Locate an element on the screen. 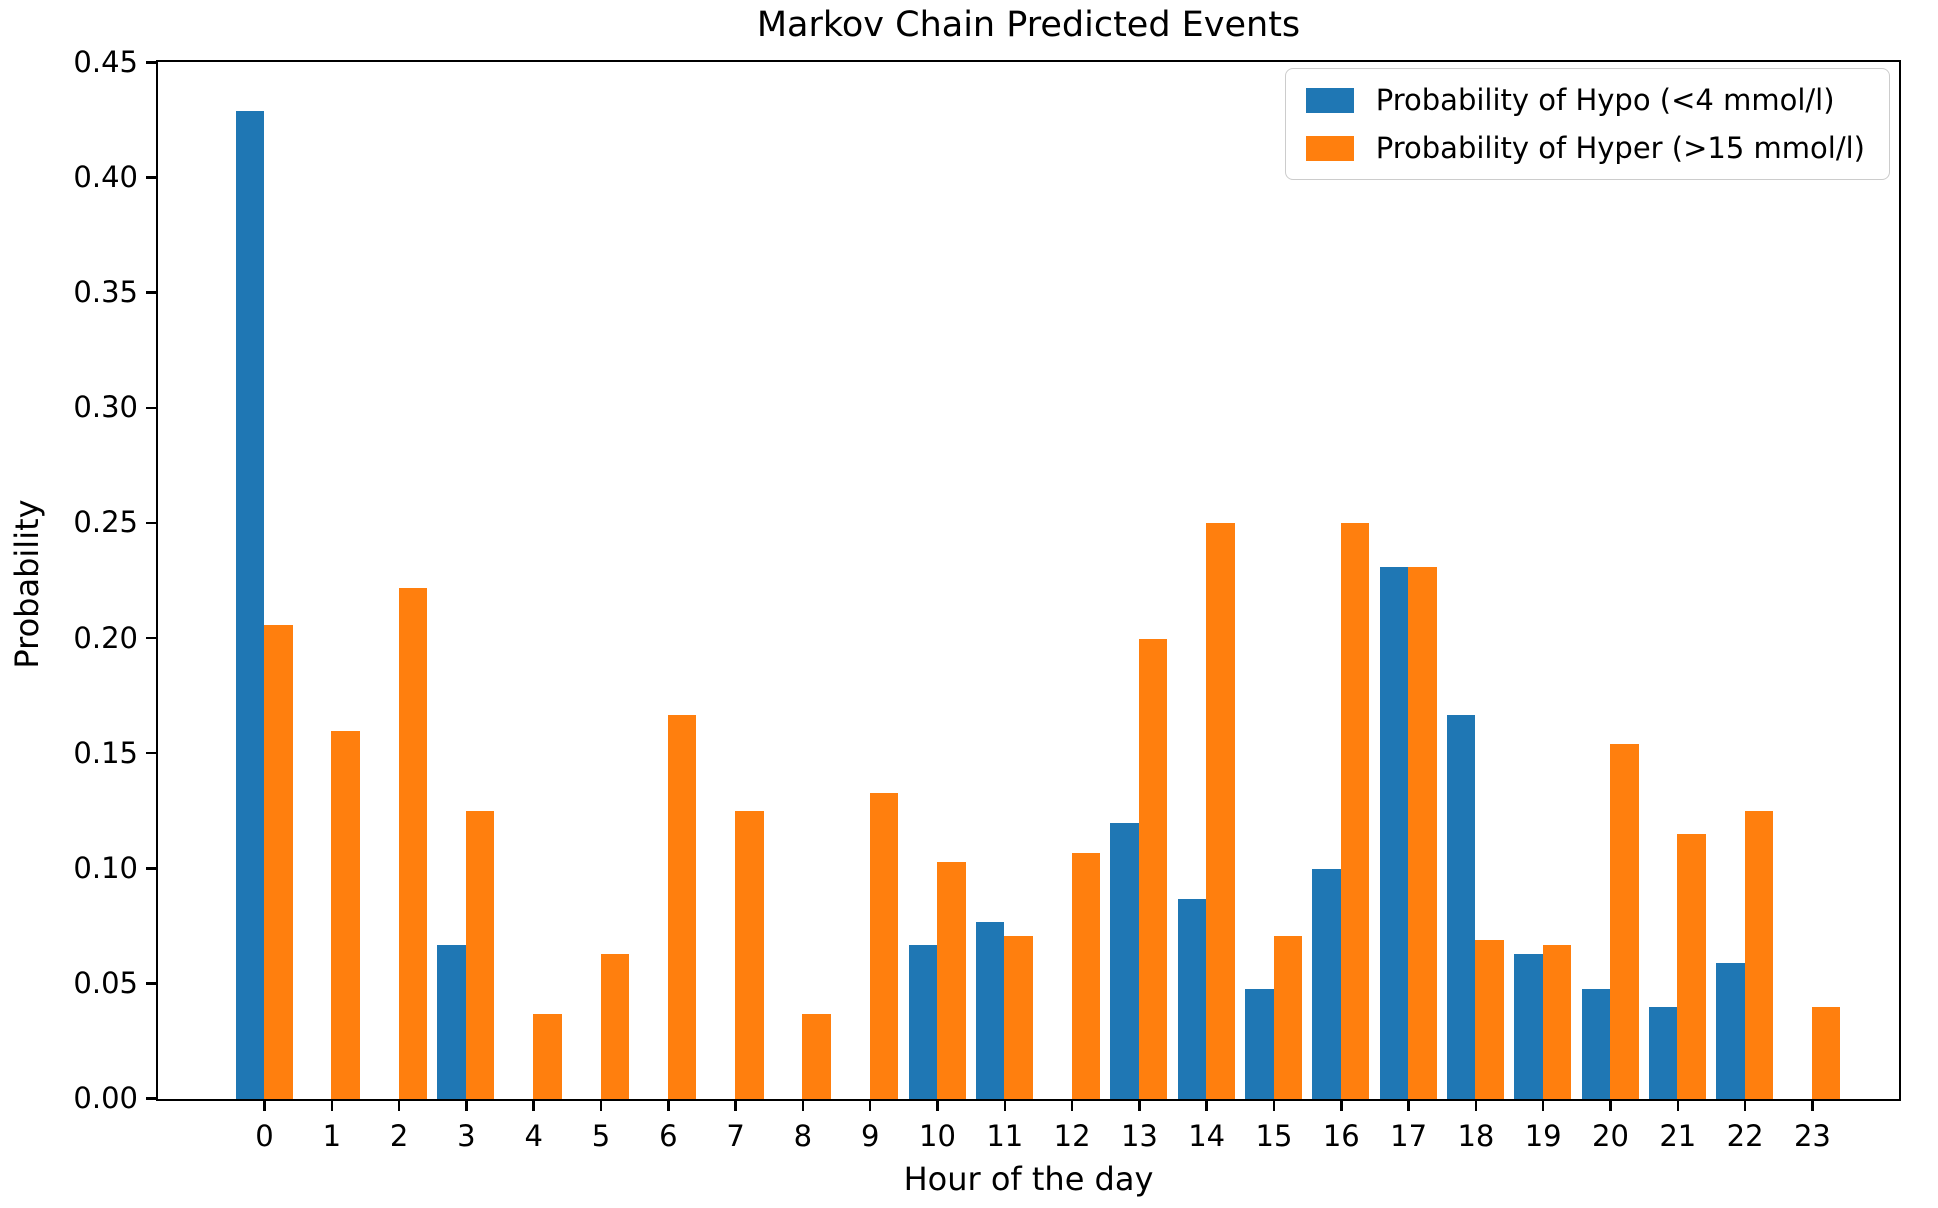 The width and height of the screenshot is (1938, 1208). legend-item-hyper: Probability of Hyper (>15 mmol/l) is located at coordinates (1585, 148).